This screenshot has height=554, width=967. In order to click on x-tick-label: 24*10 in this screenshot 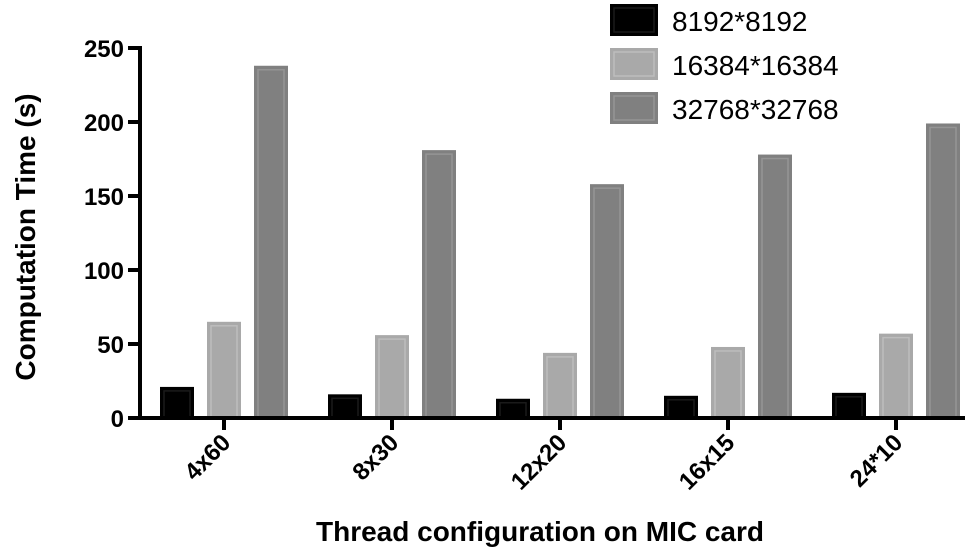, I will do `click(876, 460)`.